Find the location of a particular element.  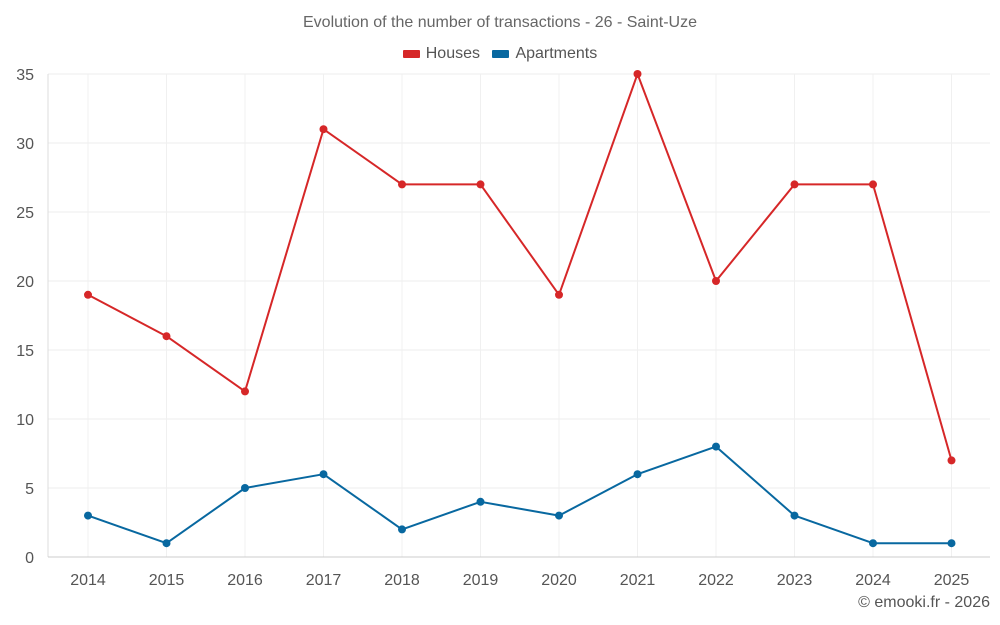

legend-item-apartments: Apartments is located at coordinates (544, 54).